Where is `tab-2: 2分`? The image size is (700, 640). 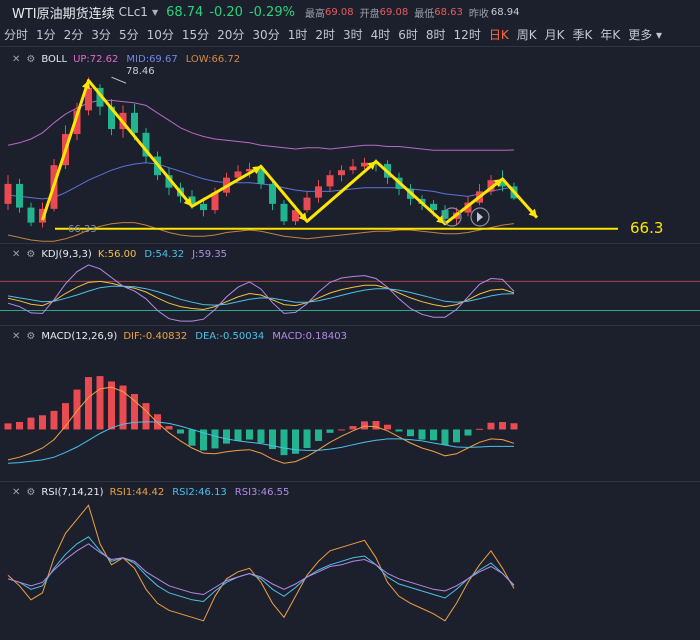 tab-2: 2分 is located at coordinates (73, 35).